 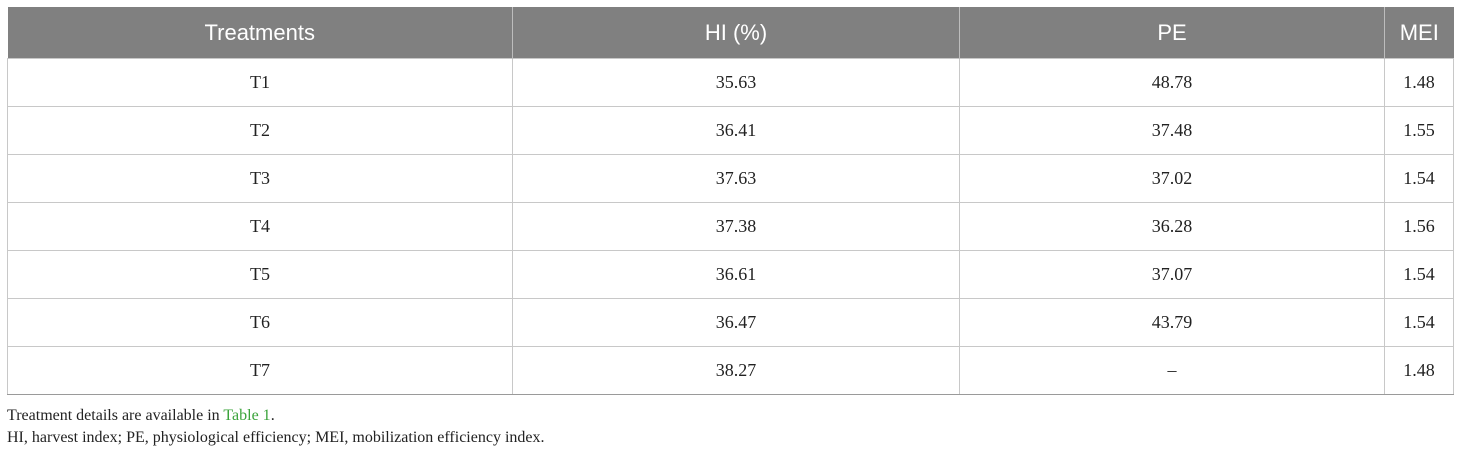 I want to click on table-row: T4 37.38 36.28 1.56, so click(x=730, y=226).